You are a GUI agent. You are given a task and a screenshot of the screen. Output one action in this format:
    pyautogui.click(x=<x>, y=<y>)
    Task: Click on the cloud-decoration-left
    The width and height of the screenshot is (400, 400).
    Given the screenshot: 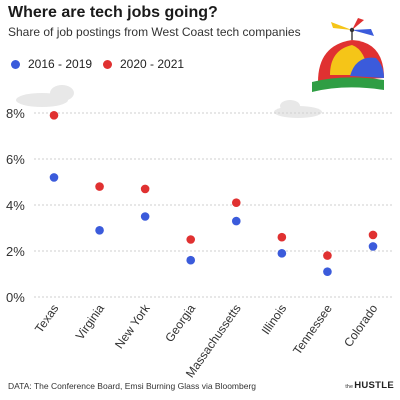 What is the action you would take?
    pyautogui.click(x=45, y=96)
    